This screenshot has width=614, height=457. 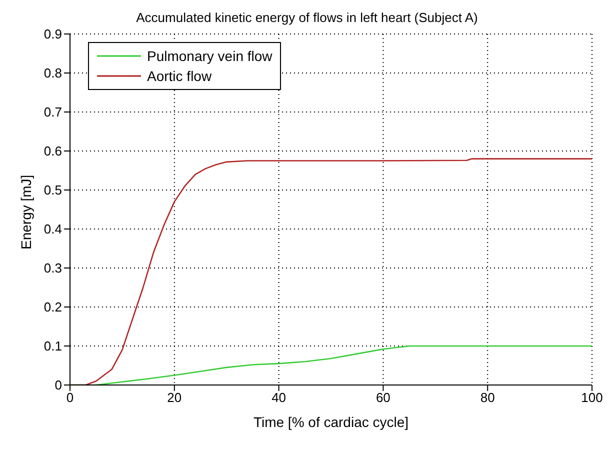 I want to click on x-tick-label: 60, so click(x=383, y=398).